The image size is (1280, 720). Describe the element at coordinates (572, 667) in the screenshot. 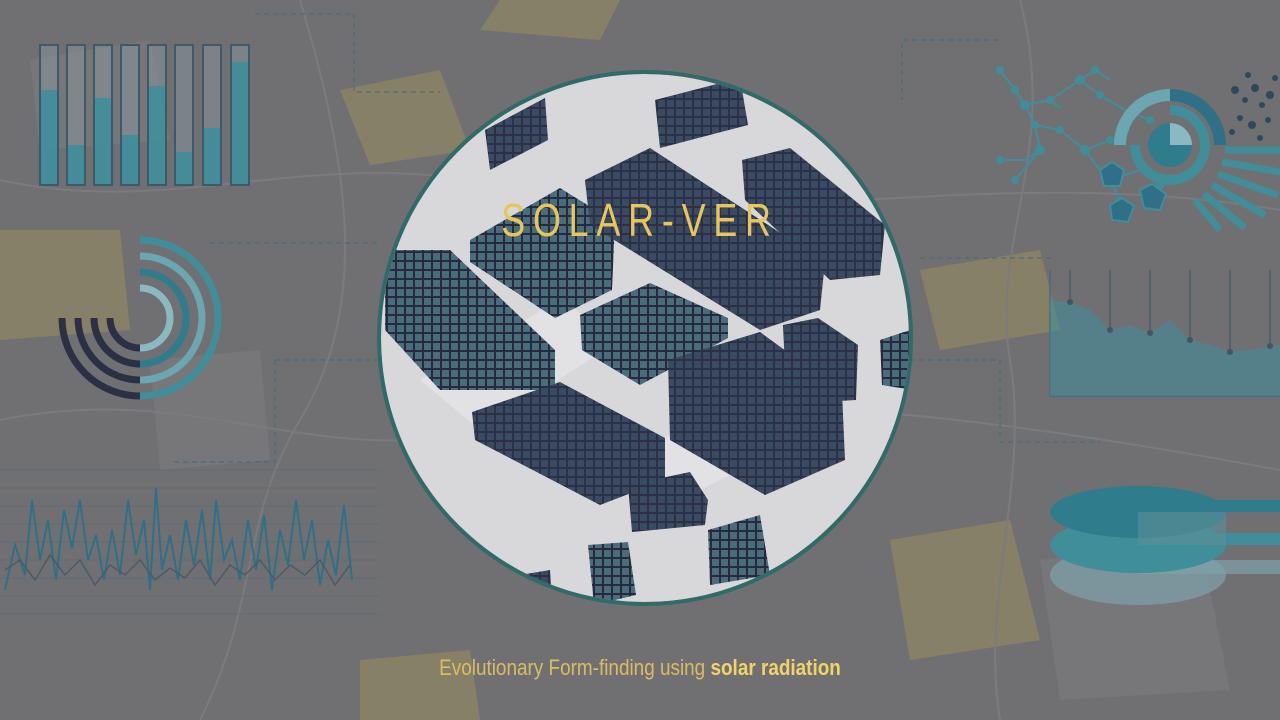

I see `subtitle-main: Evolutionary Form-finding using` at that location.